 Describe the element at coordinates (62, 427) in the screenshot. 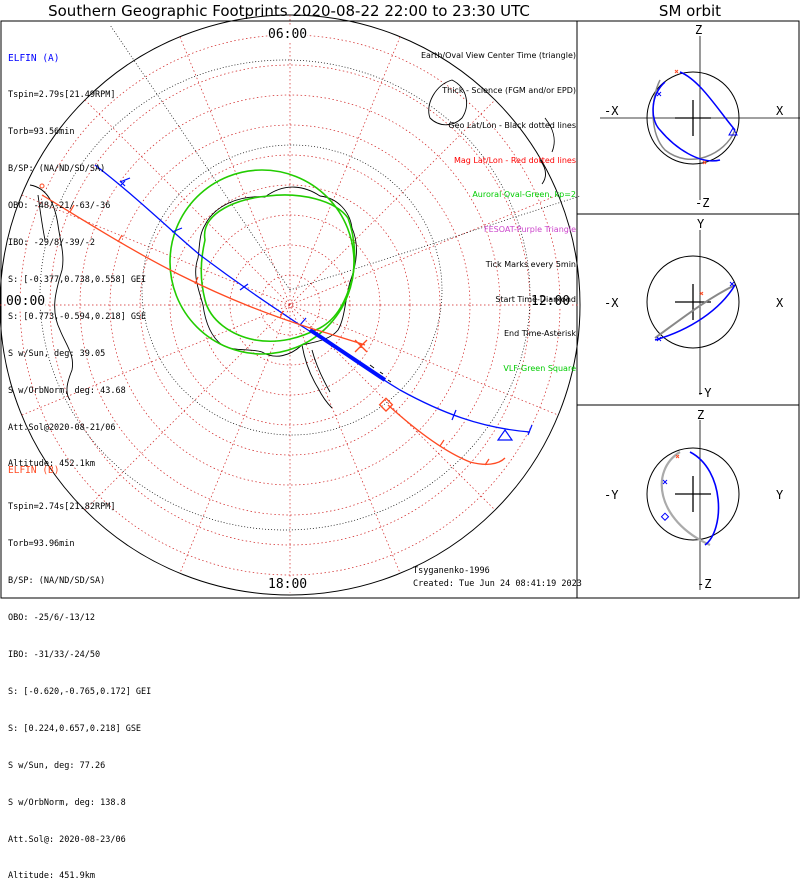

I see `elfin-a-line: Att.Sol@2020-08-21/06` at that location.